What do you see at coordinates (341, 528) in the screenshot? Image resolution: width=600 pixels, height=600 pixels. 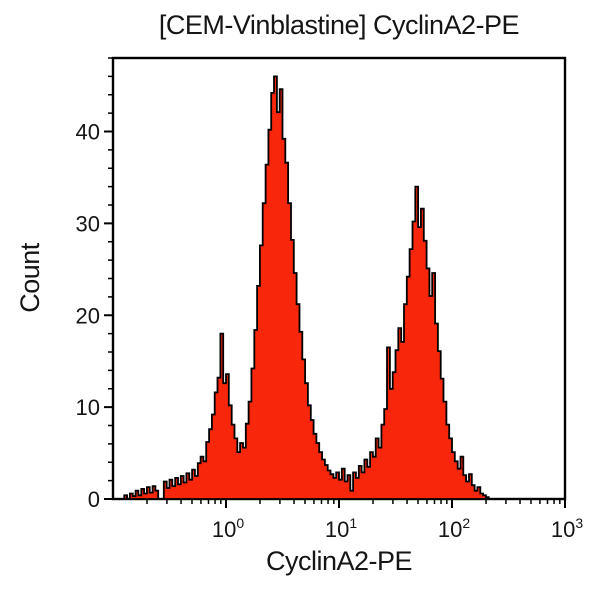 I see `x-tick-label: 10¹` at bounding box center [341, 528].